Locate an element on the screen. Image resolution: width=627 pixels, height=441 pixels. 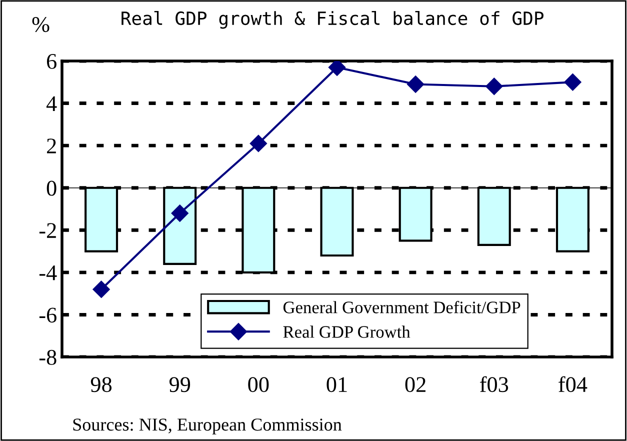
x-tick-label: 01 is located at coordinates (336, 384).